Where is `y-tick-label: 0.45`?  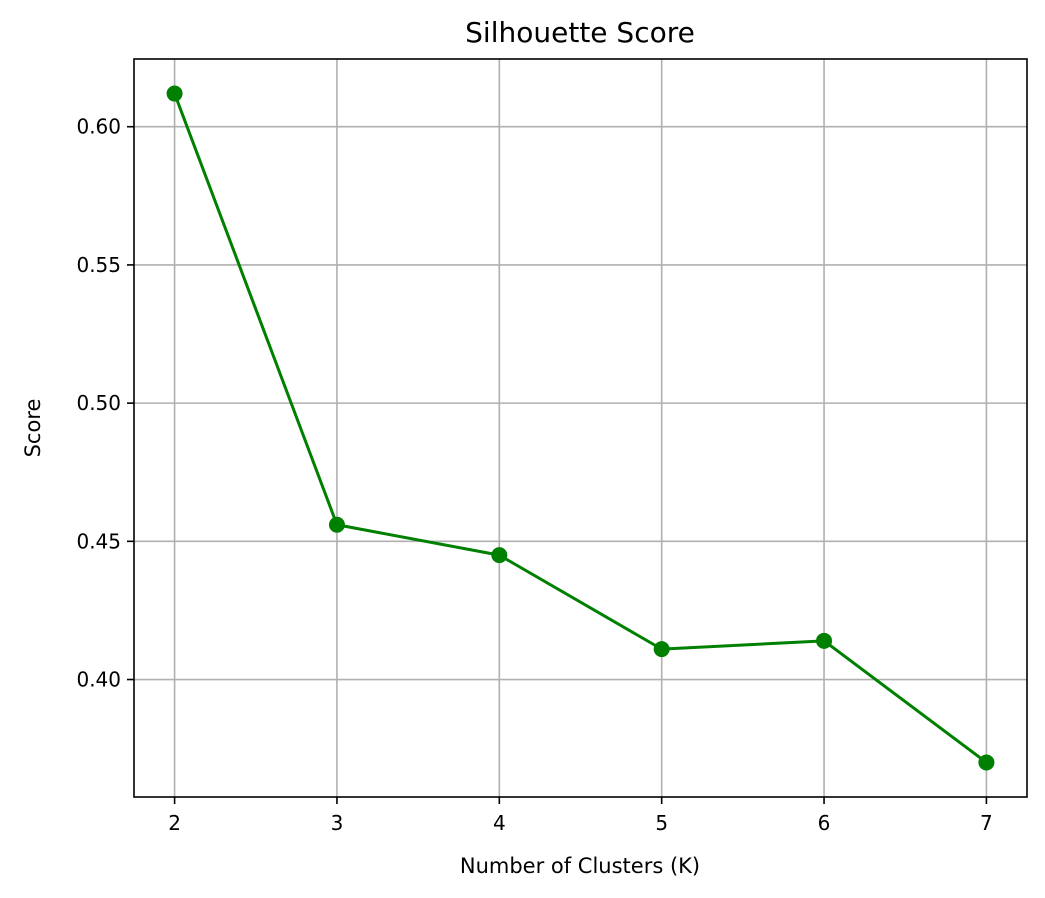 y-tick-label: 0.45 is located at coordinates (98, 541).